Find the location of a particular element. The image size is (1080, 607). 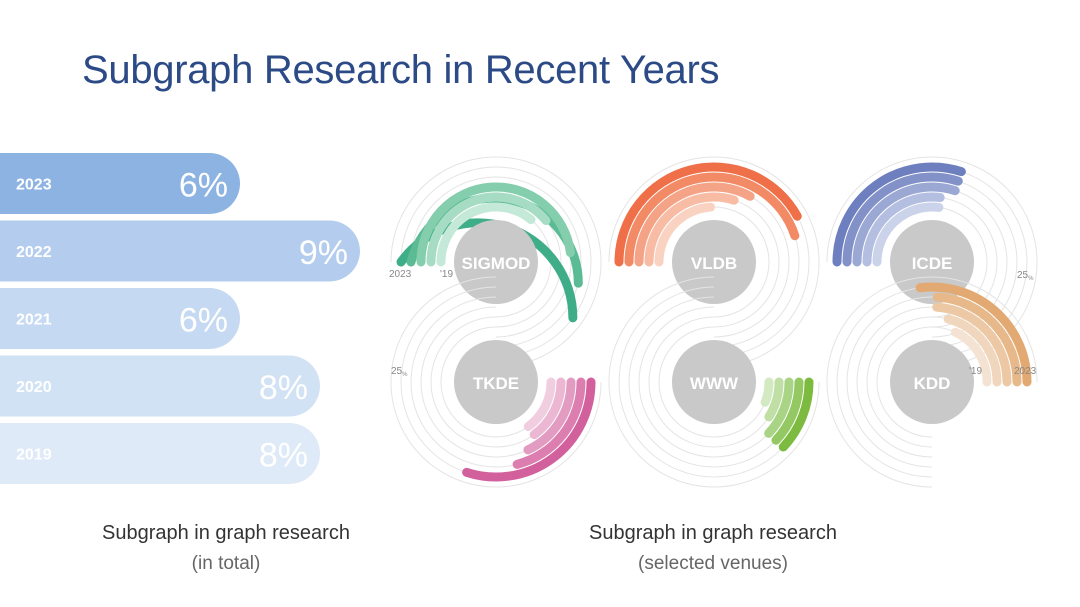

radial-chart-icde: ICDE is located at coordinates (932, 262).